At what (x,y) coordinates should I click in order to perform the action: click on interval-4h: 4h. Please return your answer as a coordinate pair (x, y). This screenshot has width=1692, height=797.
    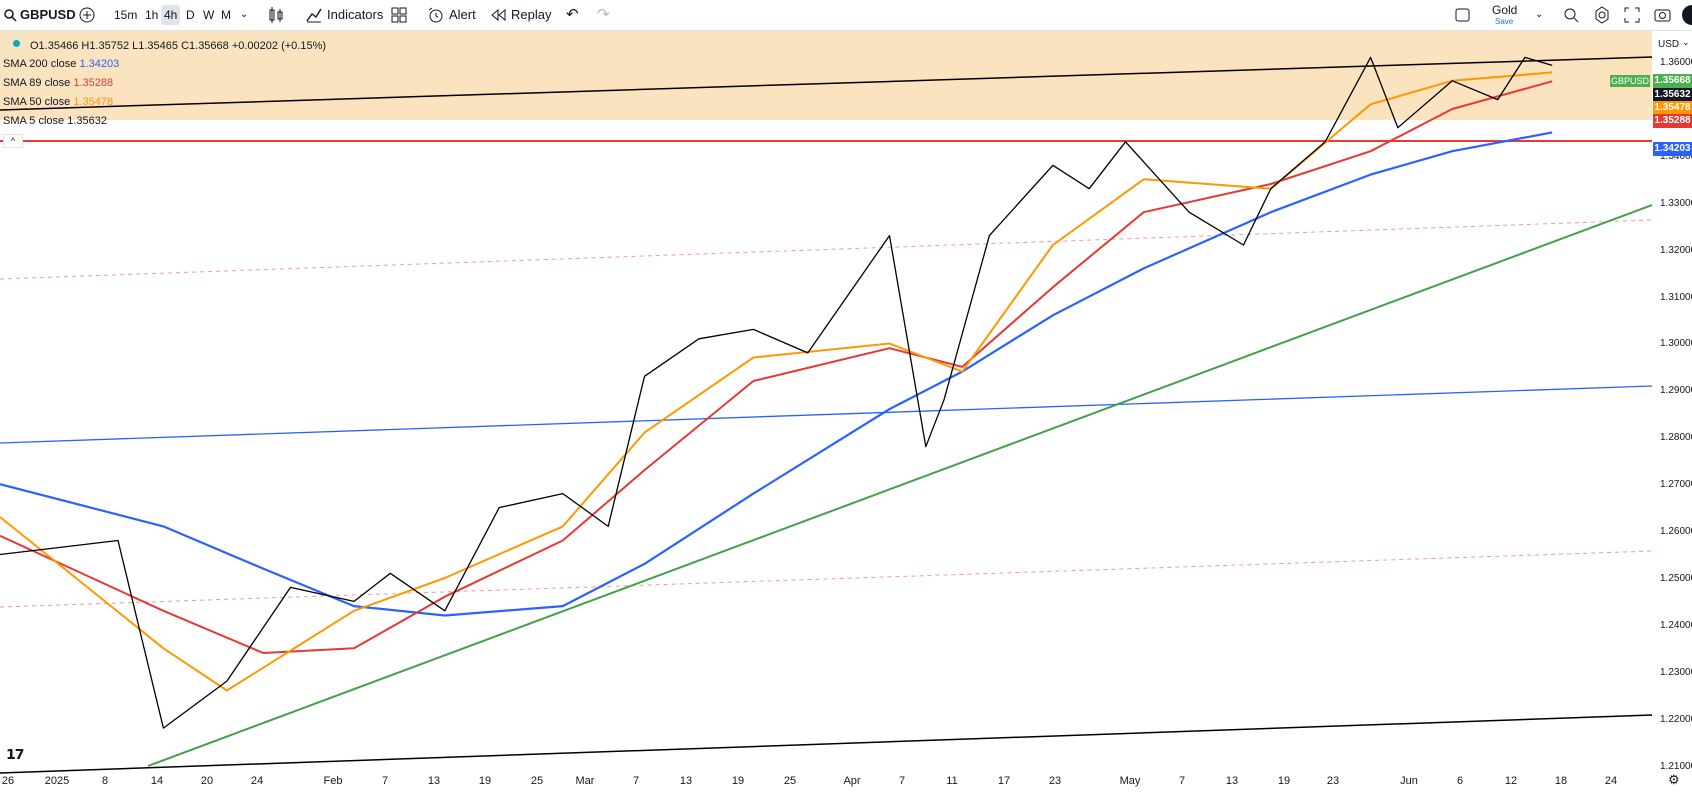
    Looking at the image, I should click on (171, 15).